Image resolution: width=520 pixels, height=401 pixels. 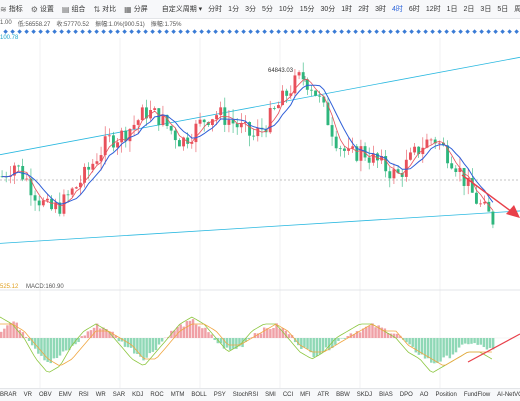 What do you see at coordinates (386, 395) in the screenshot?
I see `indicator-tab: BIAS` at bounding box center [386, 395].